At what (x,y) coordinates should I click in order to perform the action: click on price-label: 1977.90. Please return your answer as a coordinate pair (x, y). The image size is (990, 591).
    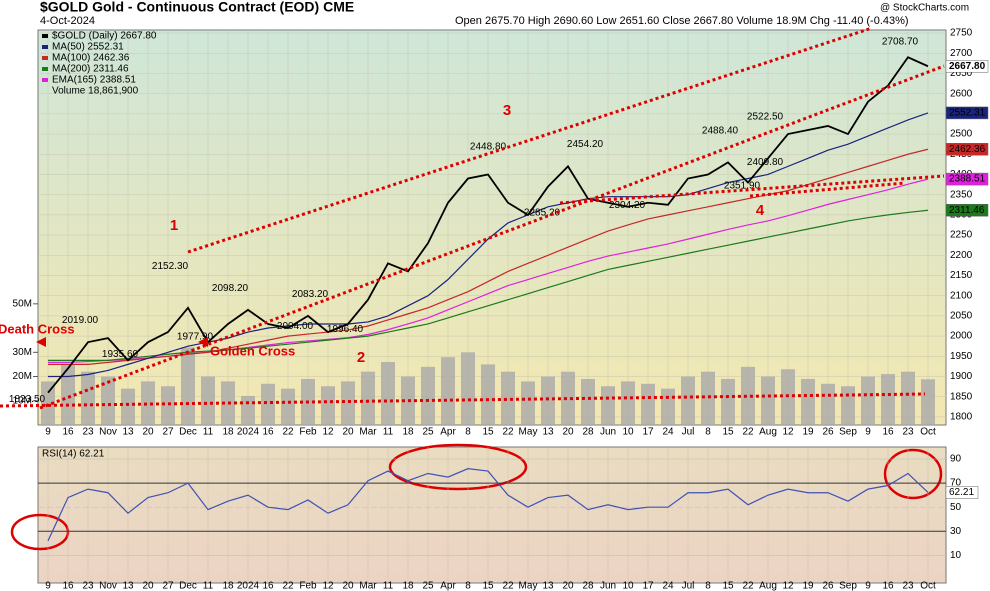
    Looking at the image, I should click on (195, 337).